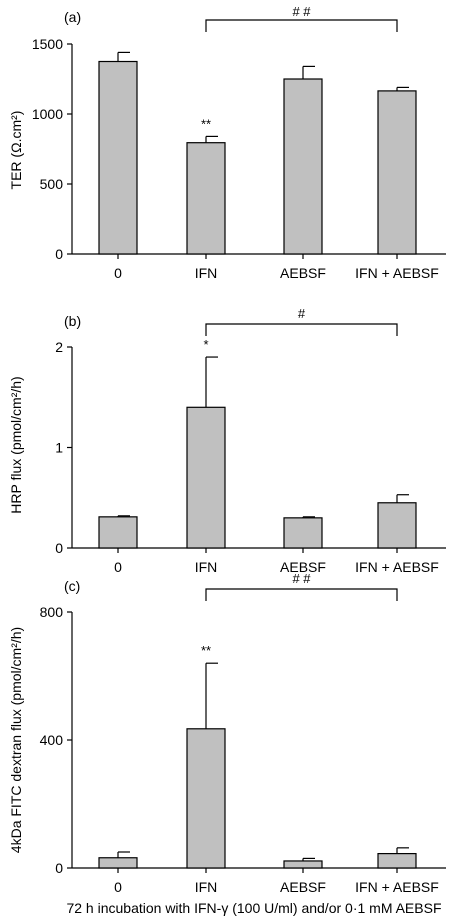 The height and width of the screenshot is (920, 458). I want to click on panel-a-comparison-bracket, so click(301, 25).